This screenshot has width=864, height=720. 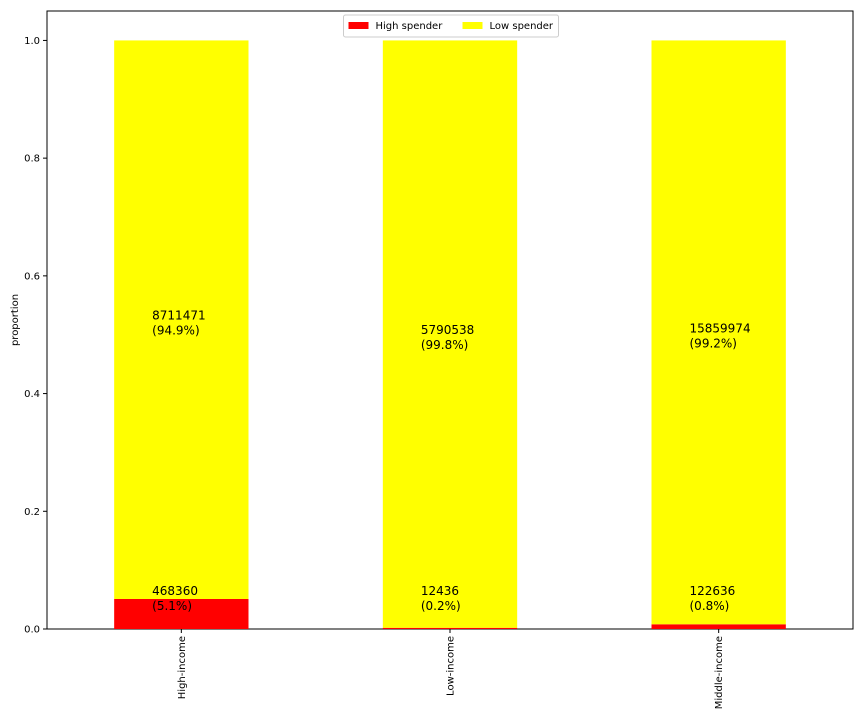 I want to click on y-axis-label: proportion, so click(x=15, y=320).